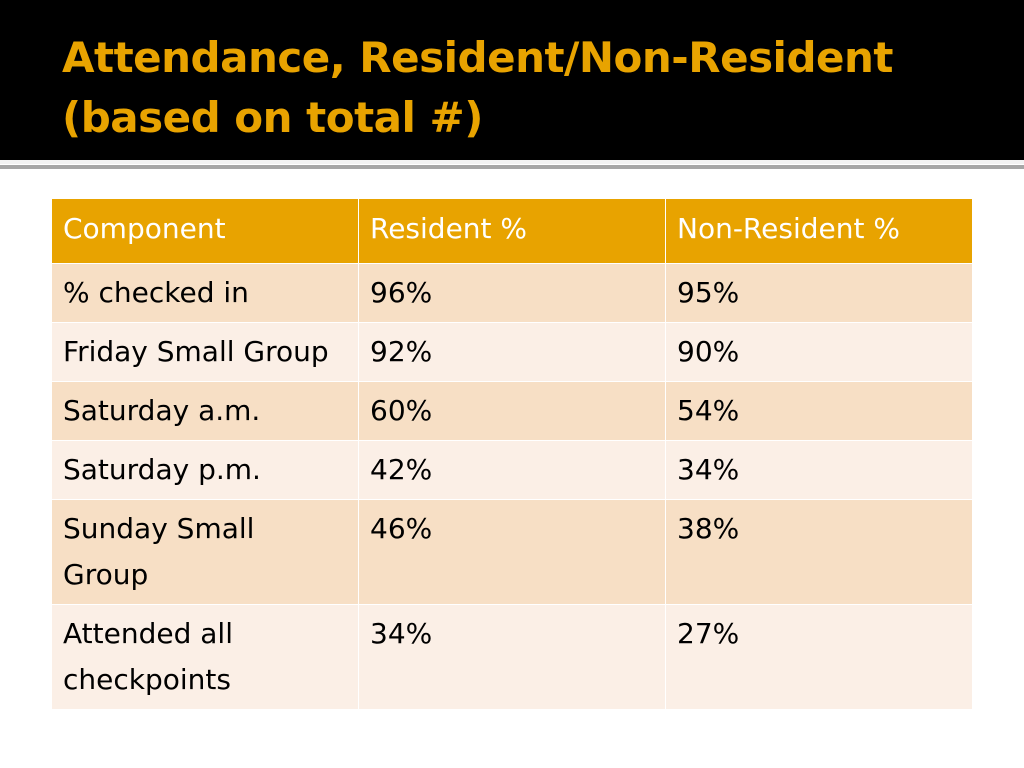  I want to click on component-cell: Attended all checkpoints, so click(205, 657).